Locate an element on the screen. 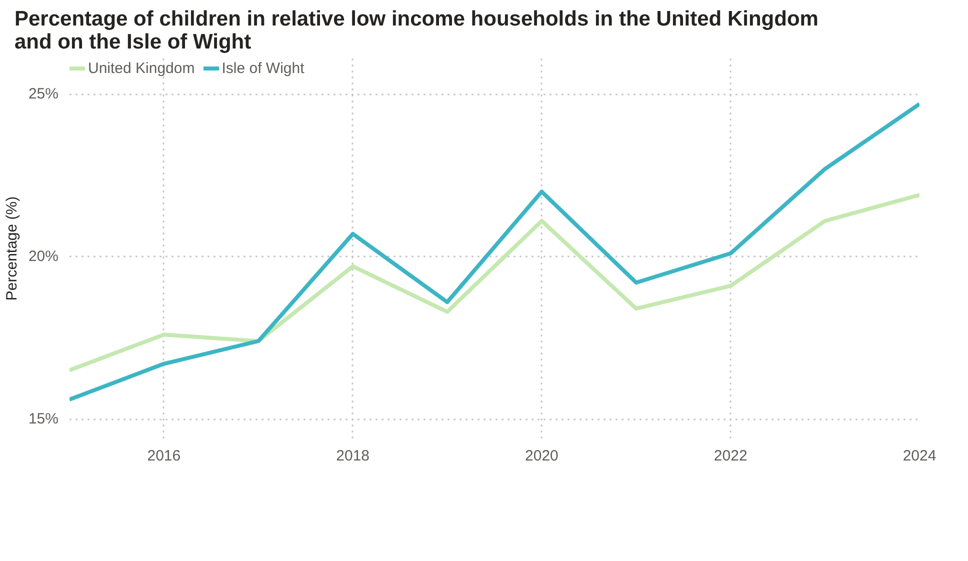 The image size is (968, 561). y-axis-title: Percentage (%) is located at coordinates (11, 248).